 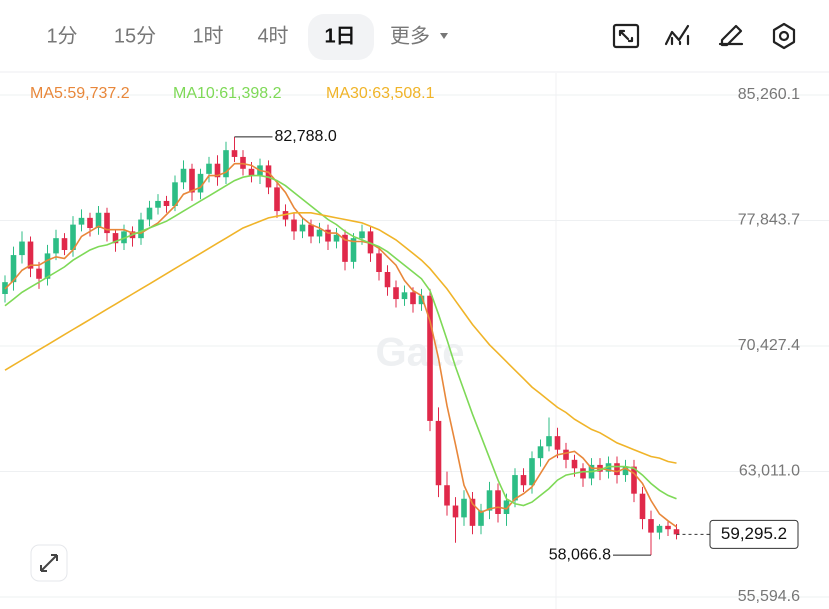 What do you see at coordinates (61, 35) in the screenshot?
I see `timeframe-tab: 1分` at bounding box center [61, 35].